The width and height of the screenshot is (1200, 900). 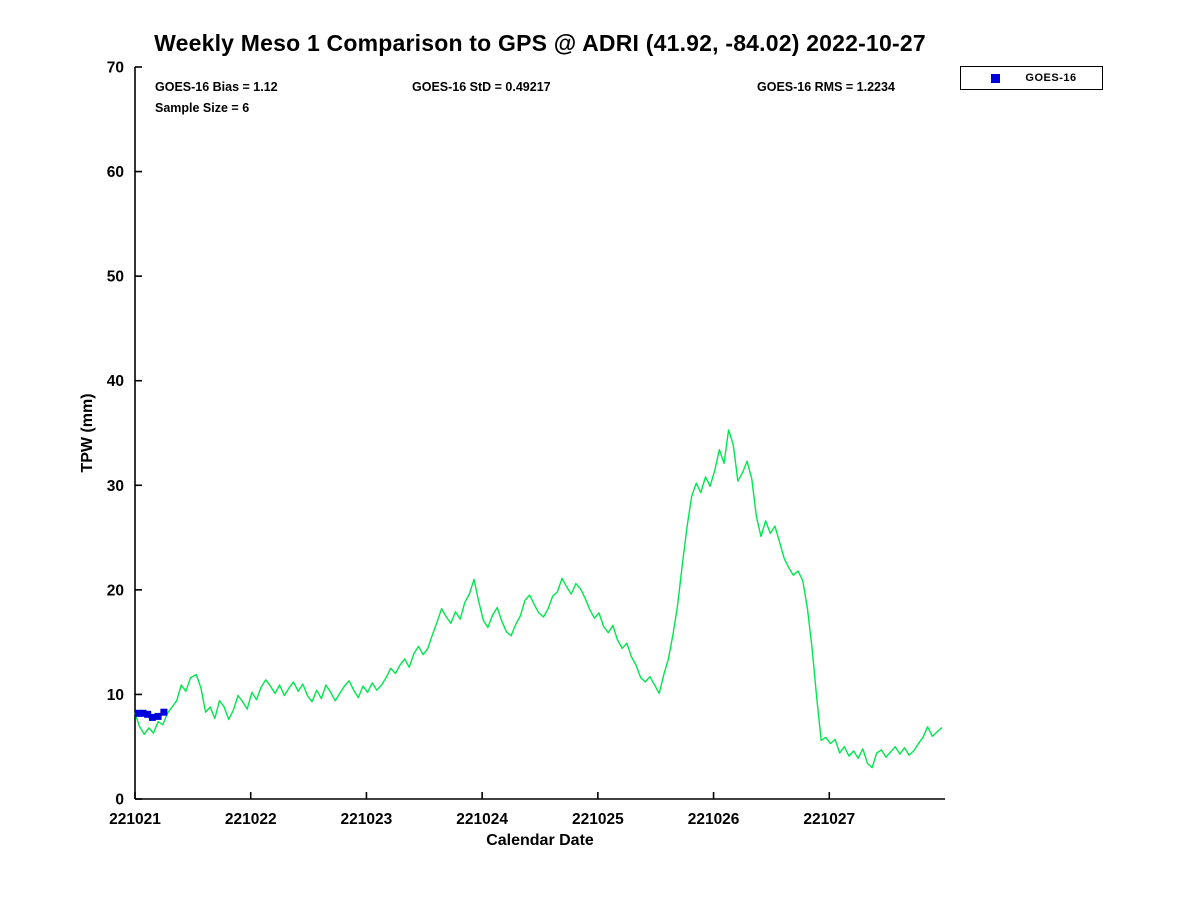 What do you see at coordinates (119, 800) in the screenshot?
I see `y-tick-label: 0` at bounding box center [119, 800].